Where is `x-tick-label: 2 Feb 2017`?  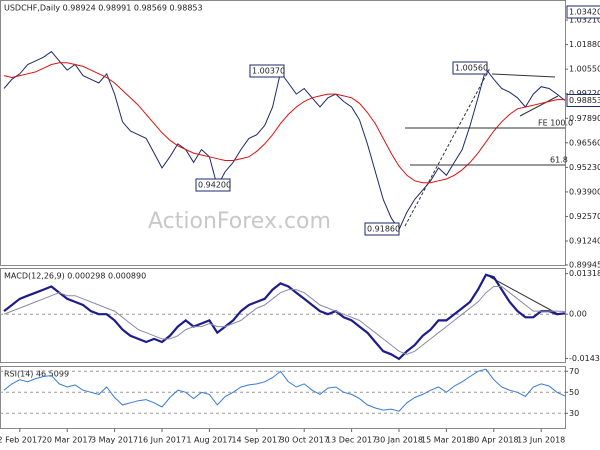
x-tick-label: 2 Feb 2017 is located at coordinates (21, 440).